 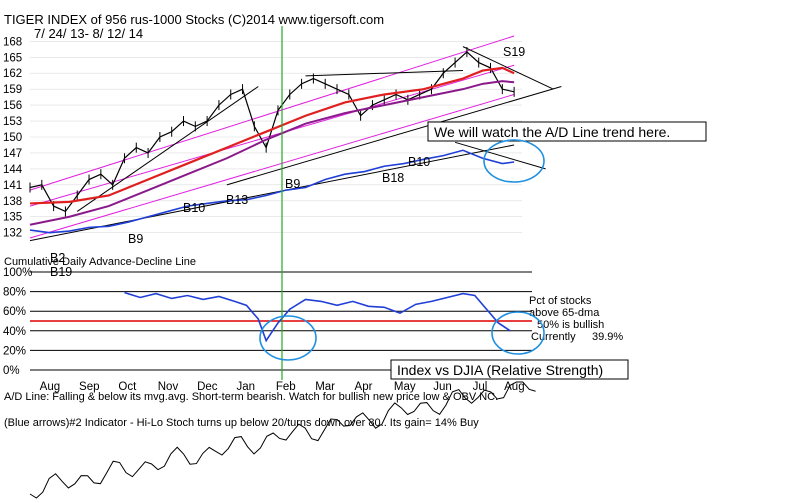 What do you see at coordinates (12, 42) in the screenshot?
I see `y-tick-label: 168` at bounding box center [12, 42].